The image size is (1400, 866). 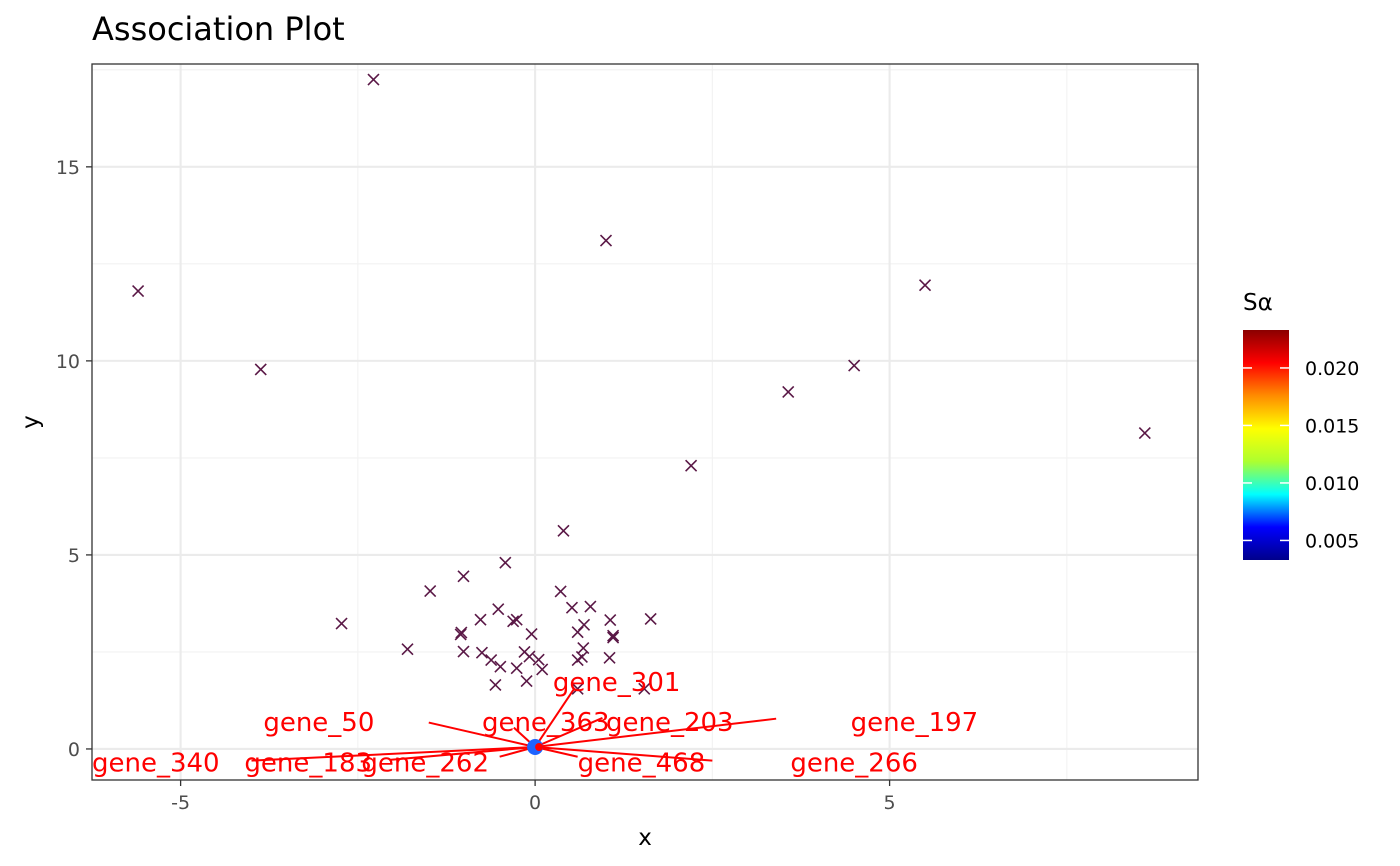 What do you see at coordinates (156, 764) in the screenshot?
I see `gene-label: gene_340` at bounding box center [156, 764].